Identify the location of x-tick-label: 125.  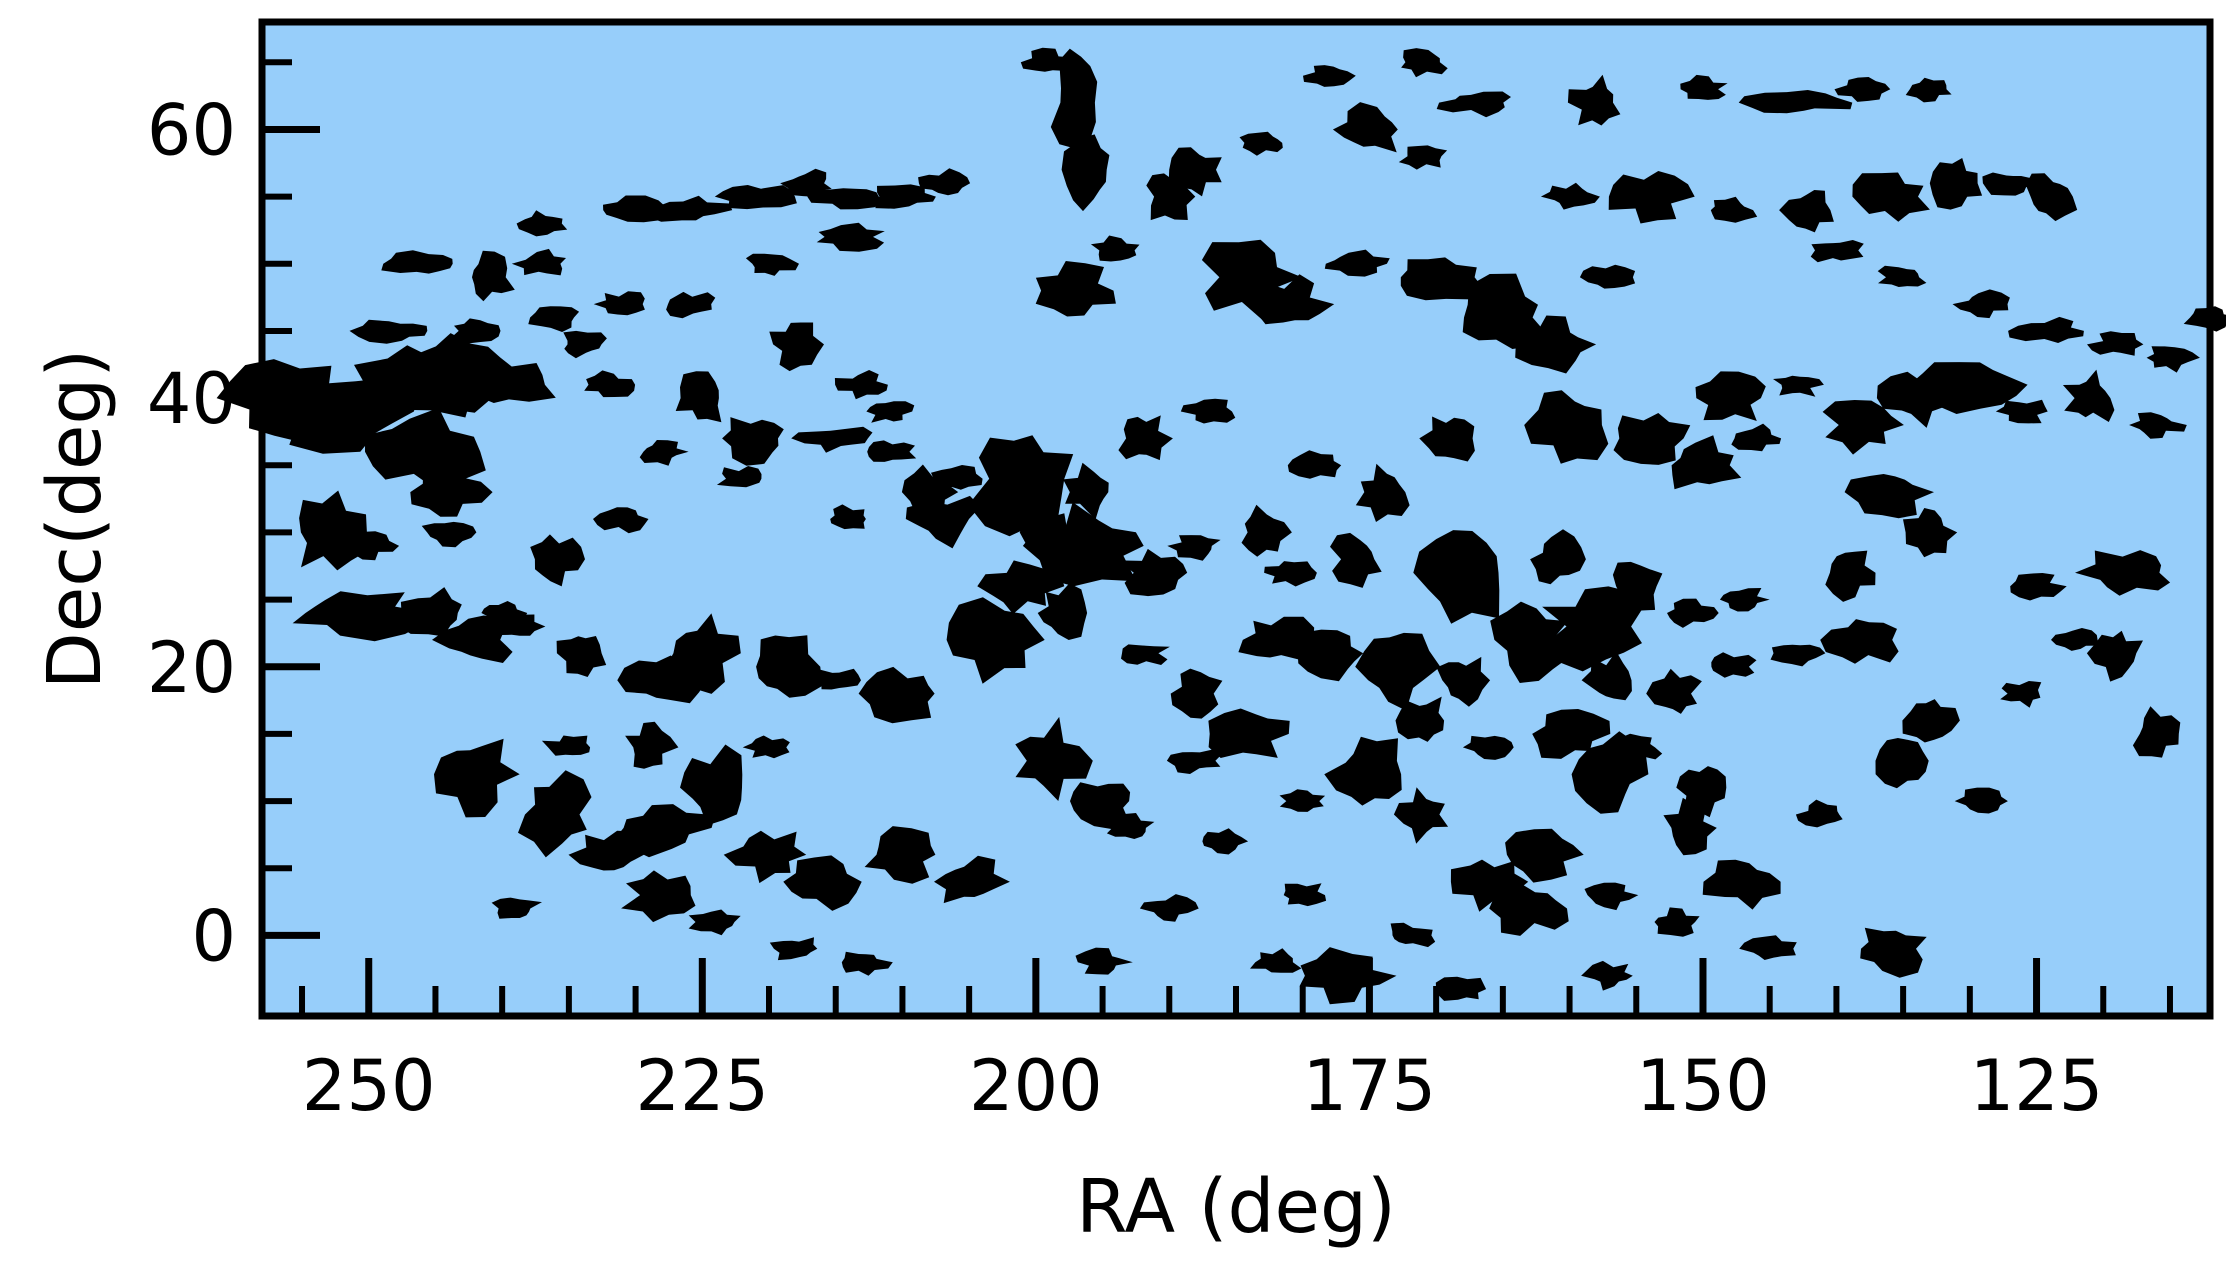
(2037, 1086).